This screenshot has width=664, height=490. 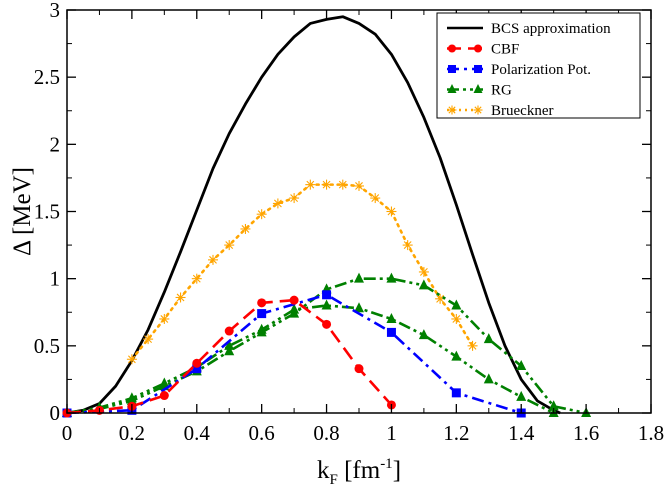 What do you see at coordinates (586, 433) in the screenshot?
I see `x-tick-label: 1.6` at bounding box center [586, 433].